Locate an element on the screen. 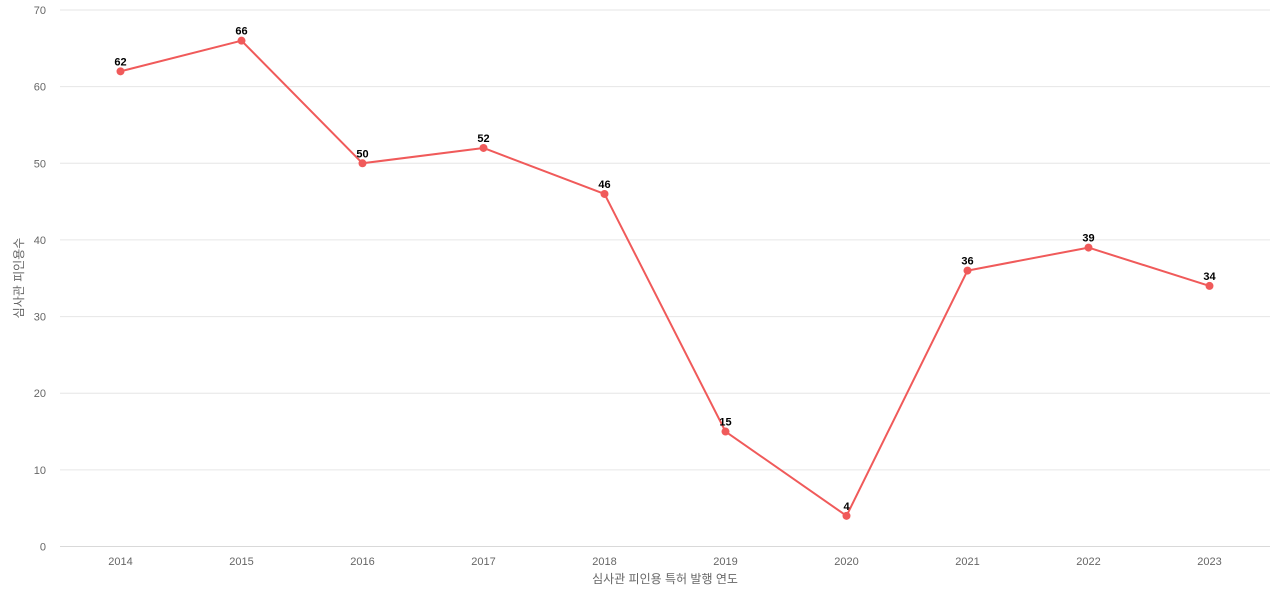  x-tick-label: 2018 is located at coordinates (604, 562).